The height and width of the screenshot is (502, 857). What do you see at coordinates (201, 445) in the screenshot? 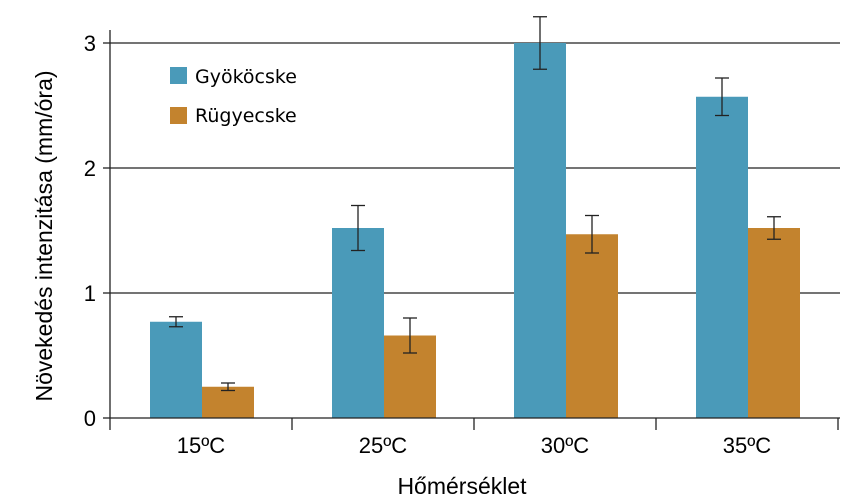
I see `x-tick-label: 15ºC` at bounding box center [201, 445].